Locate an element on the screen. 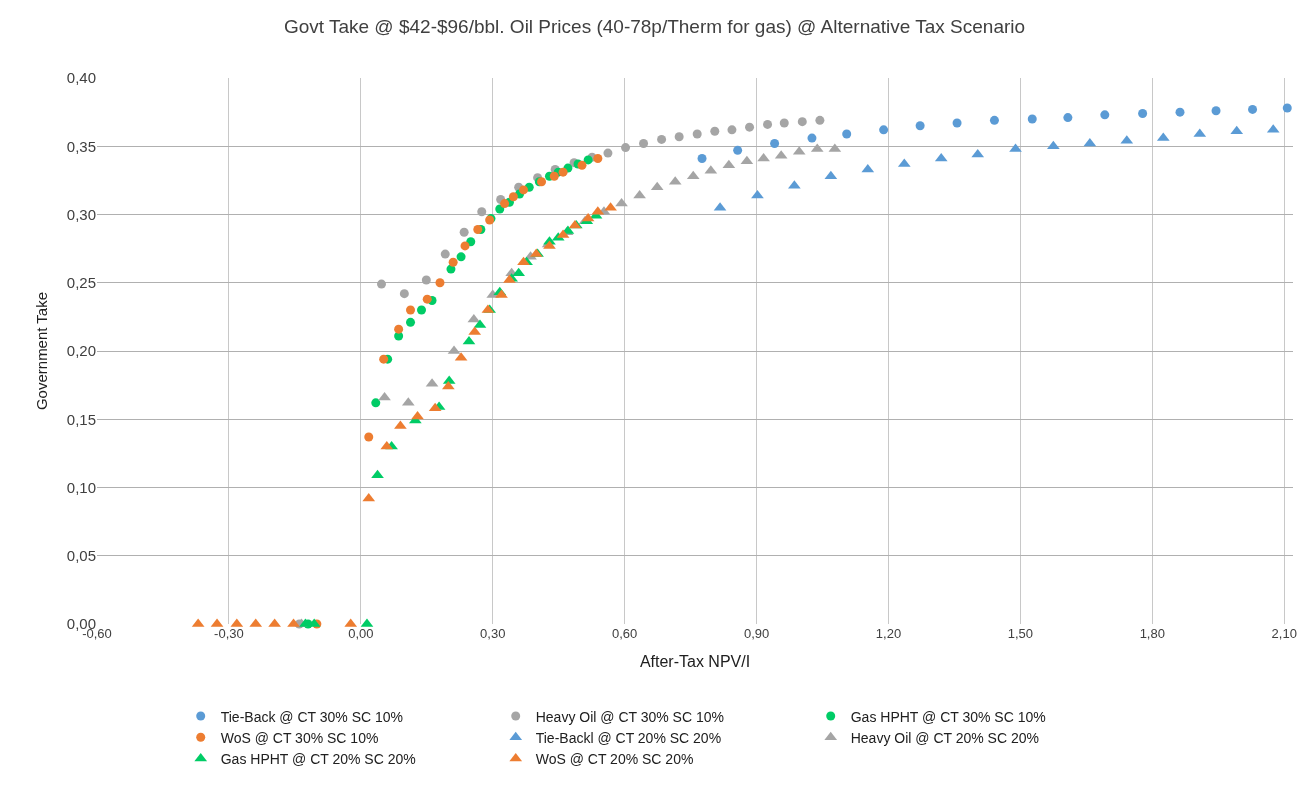 The image size is (1309, 786). legend-label: WoS @ CT 30% SC 10% is located at coordinates (299, 737).